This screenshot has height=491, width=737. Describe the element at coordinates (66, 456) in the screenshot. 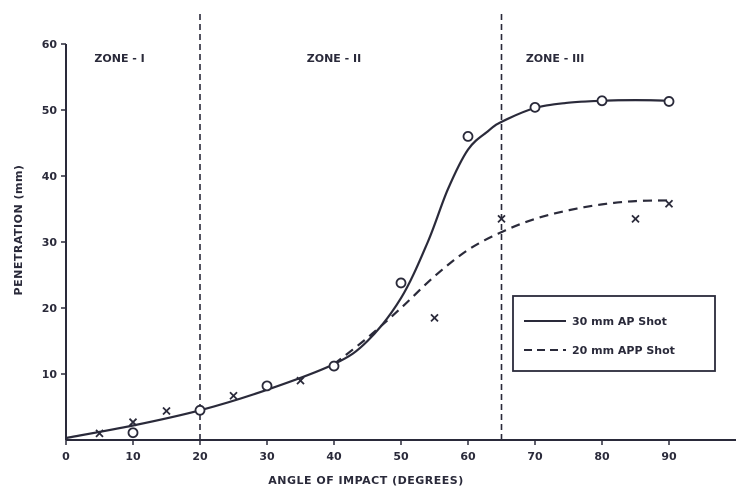

I see `x-tick-label: 0` at that location.